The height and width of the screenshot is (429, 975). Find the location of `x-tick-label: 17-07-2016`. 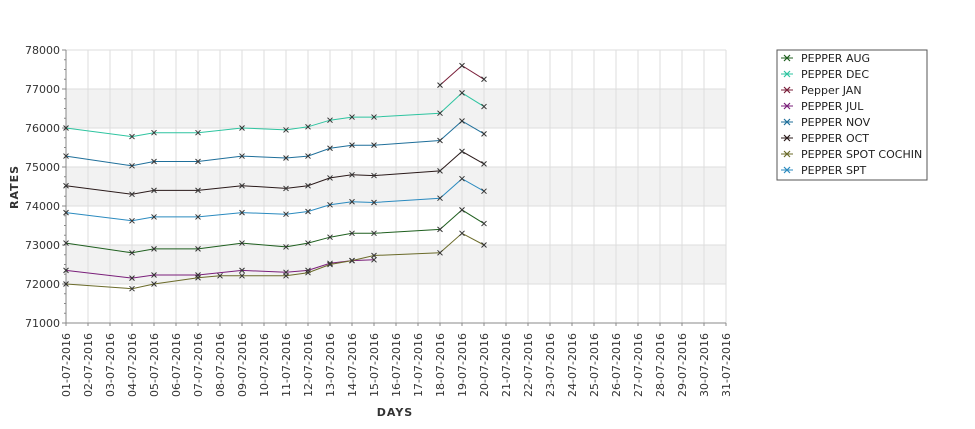

x-tick-label: 17-07-2016 is located at coordinates (418, 365).